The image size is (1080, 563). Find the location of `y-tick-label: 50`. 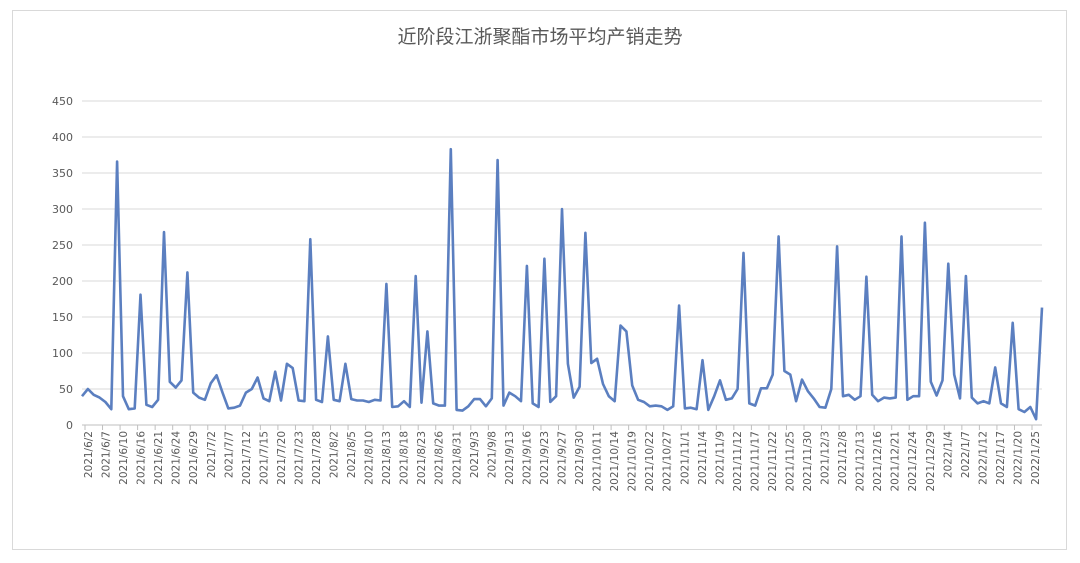

y-tick-label: 50 is located at coordinates (66, 389).